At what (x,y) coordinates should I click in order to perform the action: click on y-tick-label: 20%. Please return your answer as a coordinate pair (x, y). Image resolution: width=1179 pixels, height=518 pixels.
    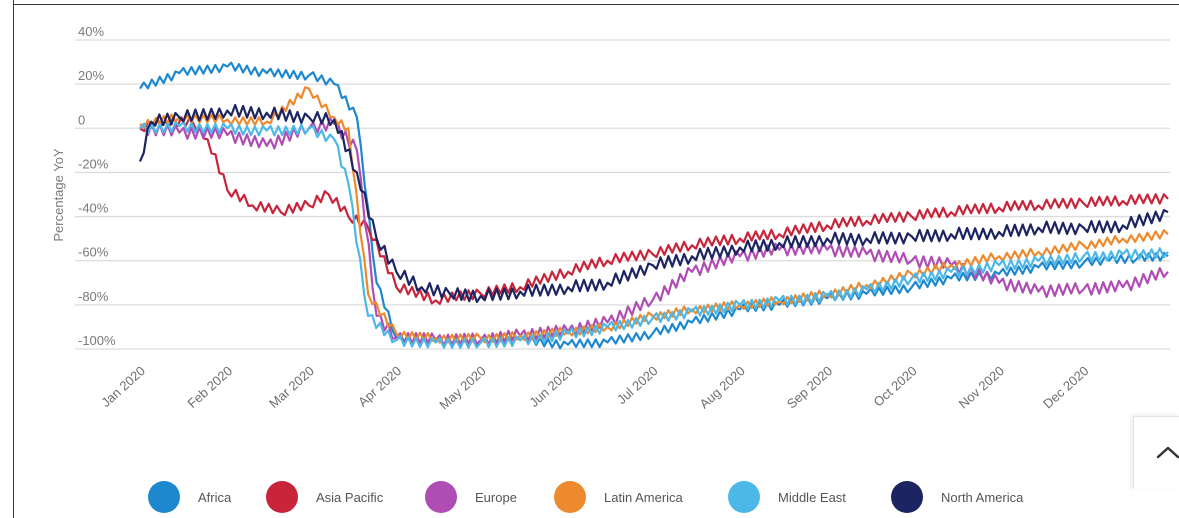
    Looking at the image, I should click on (91, 75).